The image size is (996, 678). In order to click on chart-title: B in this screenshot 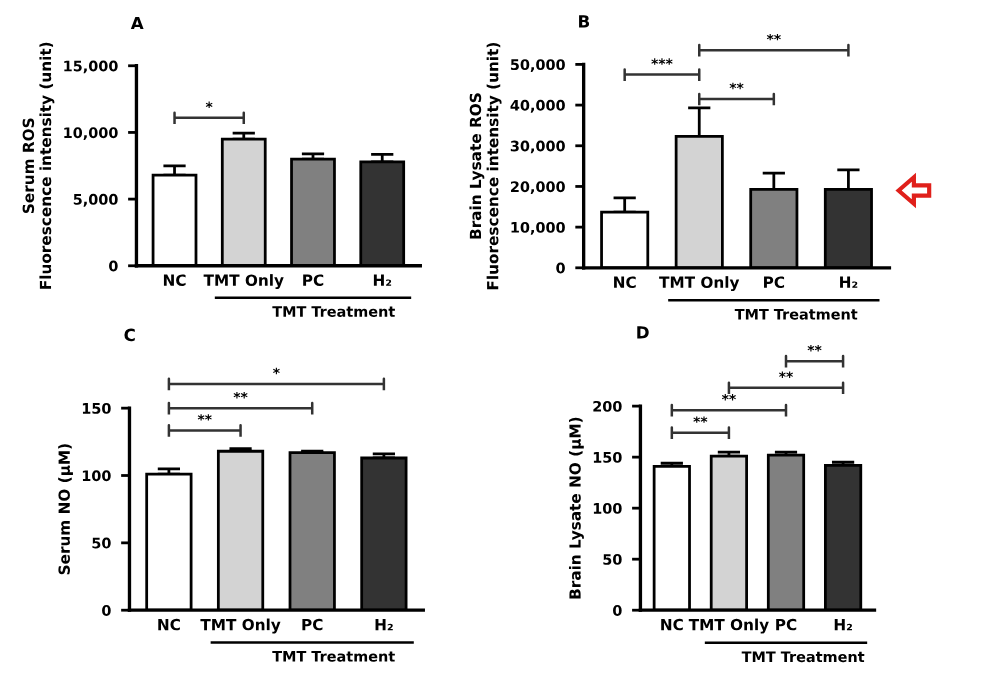, I will do `click(584, 21)`.